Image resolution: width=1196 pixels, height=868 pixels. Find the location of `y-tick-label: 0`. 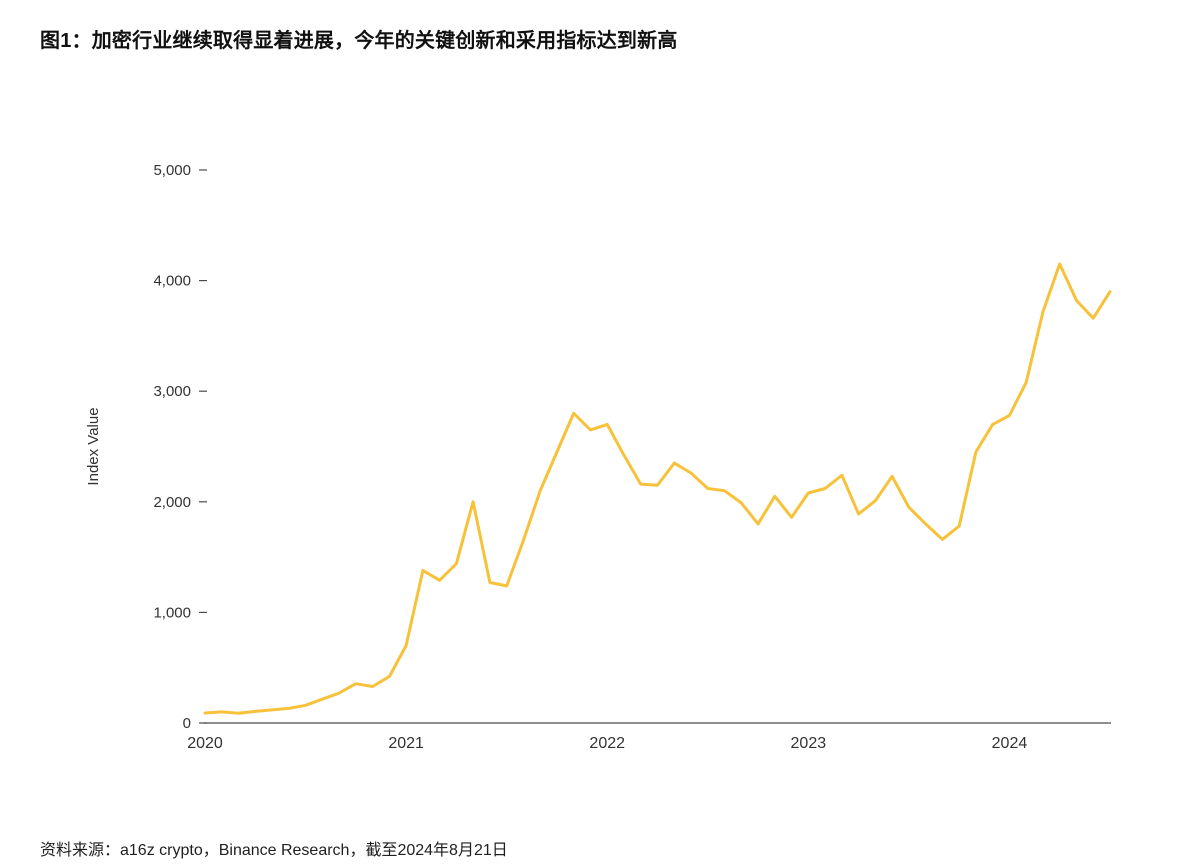

y-tick-label: 0 is located at coordinates (187, 723).